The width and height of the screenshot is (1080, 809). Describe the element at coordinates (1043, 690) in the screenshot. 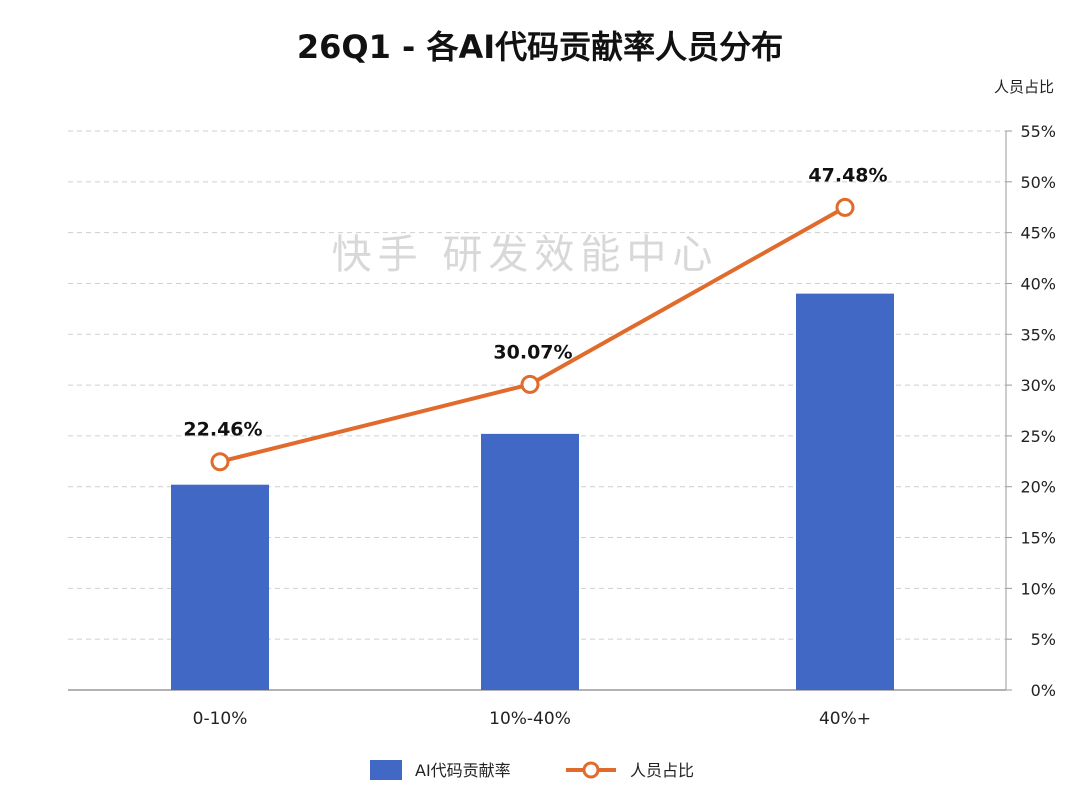

I see `y-tick-label: 0%` at that location.